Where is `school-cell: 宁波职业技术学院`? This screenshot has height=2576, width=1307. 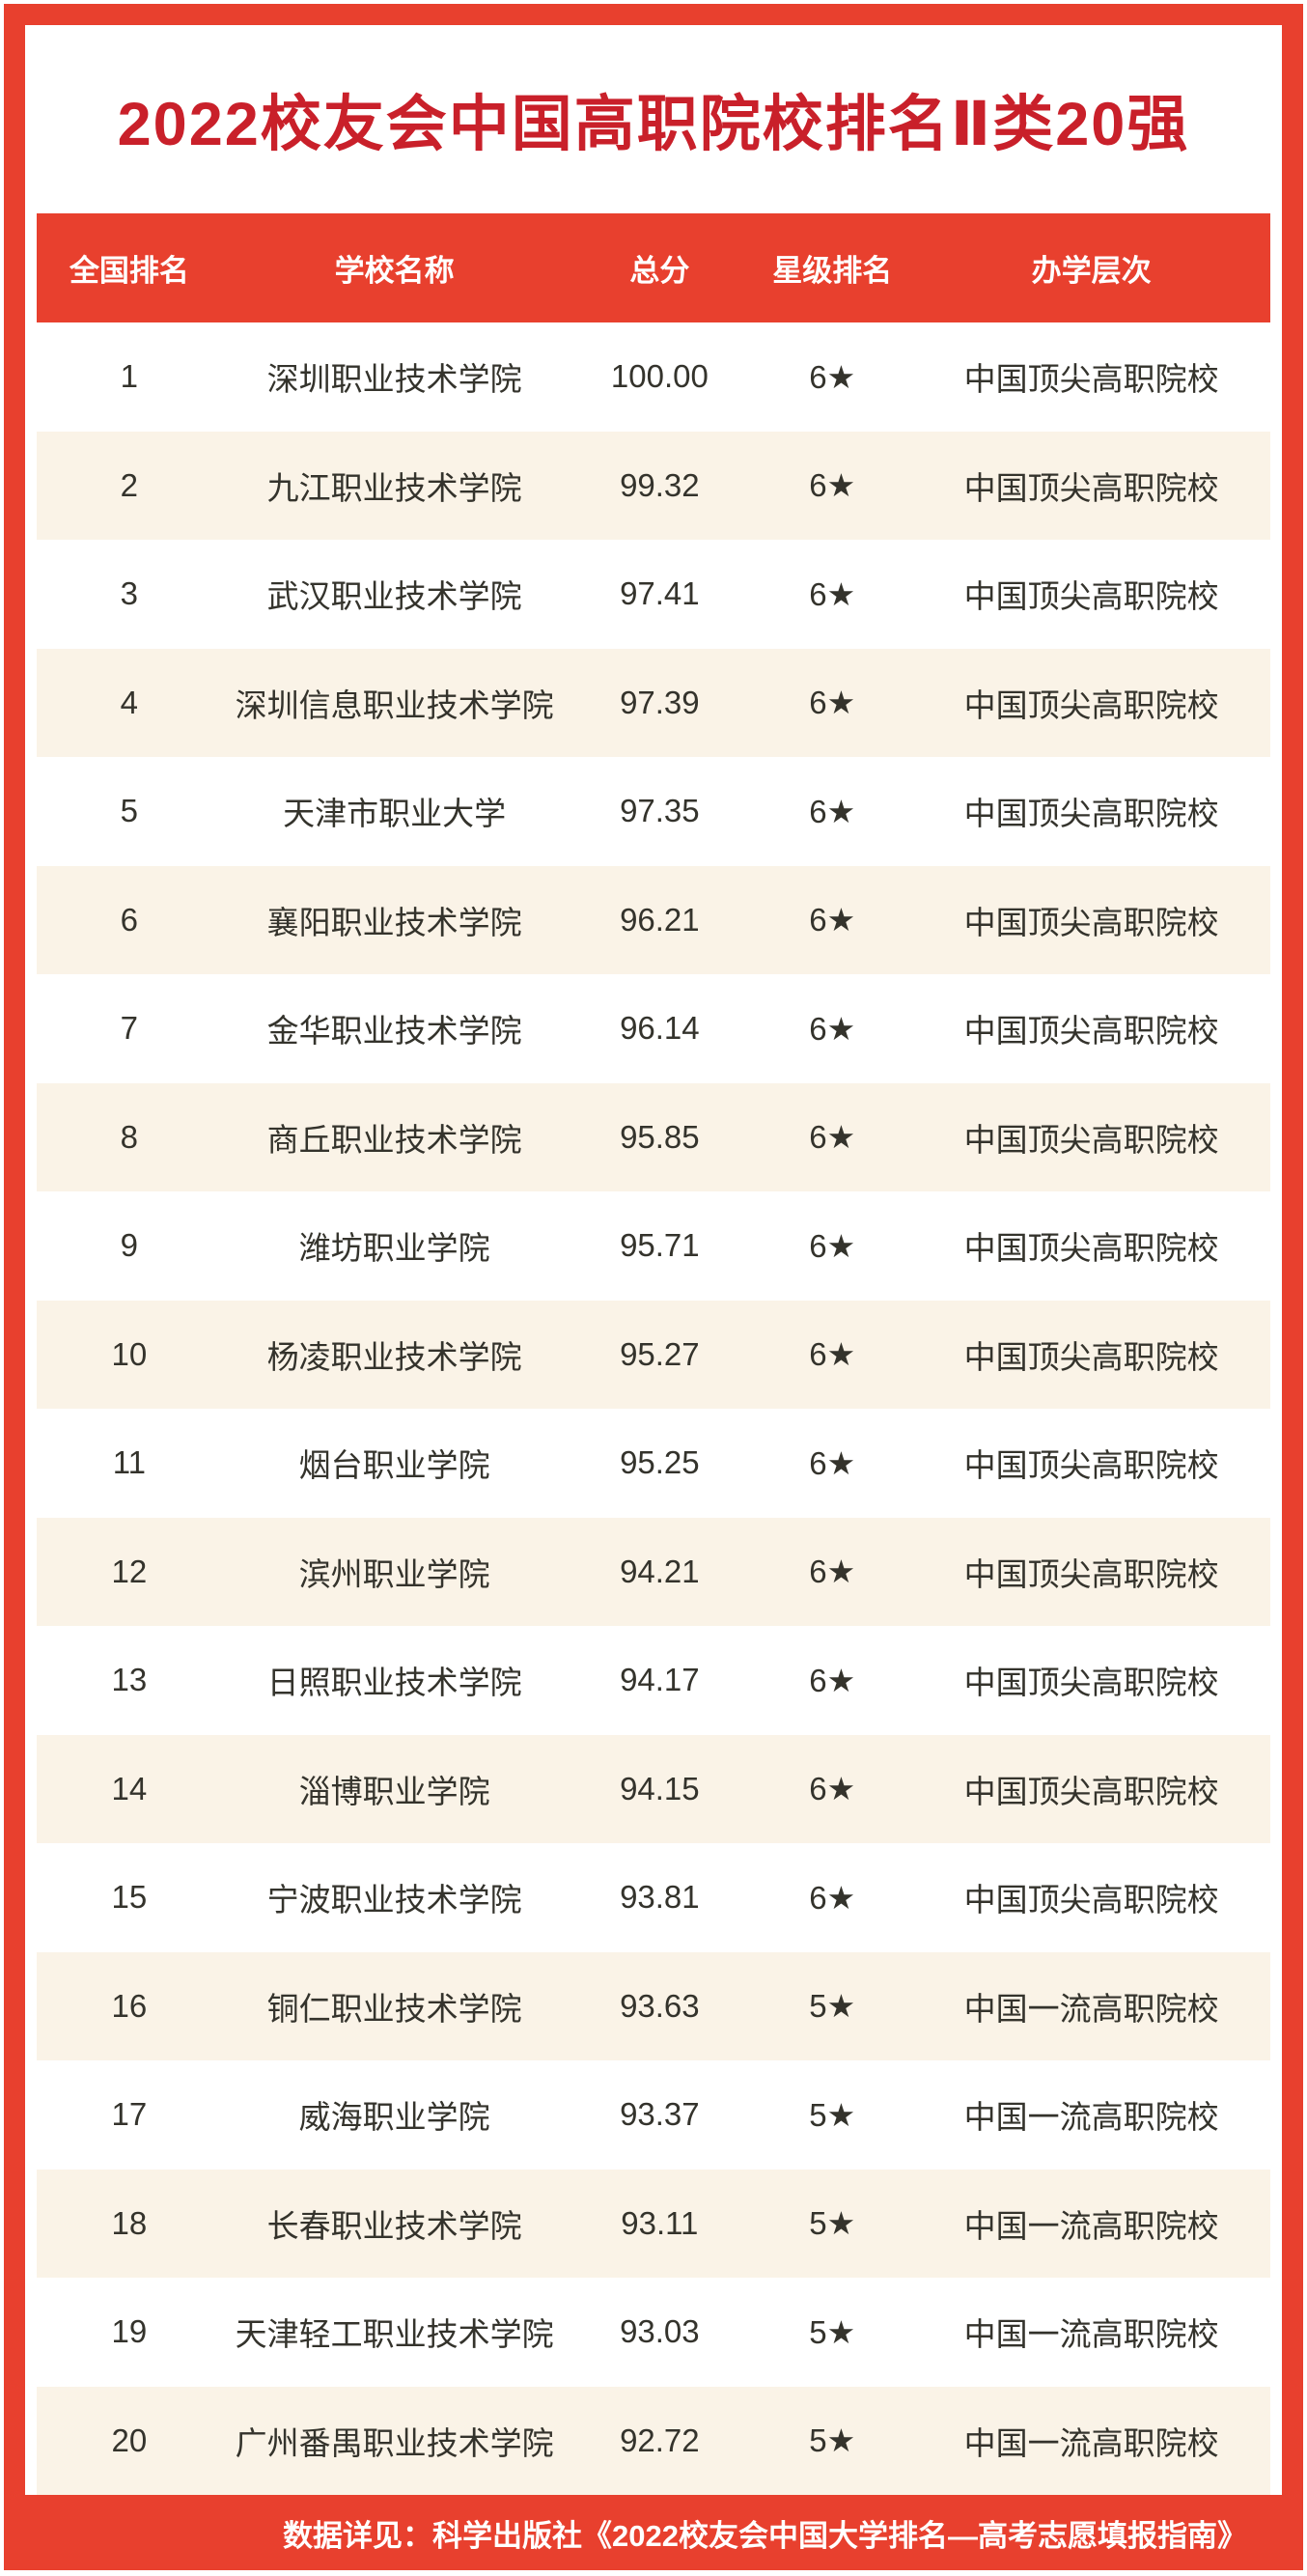 school-cell: 宁波职业技术学院 is located at coordinates (394, 1900).